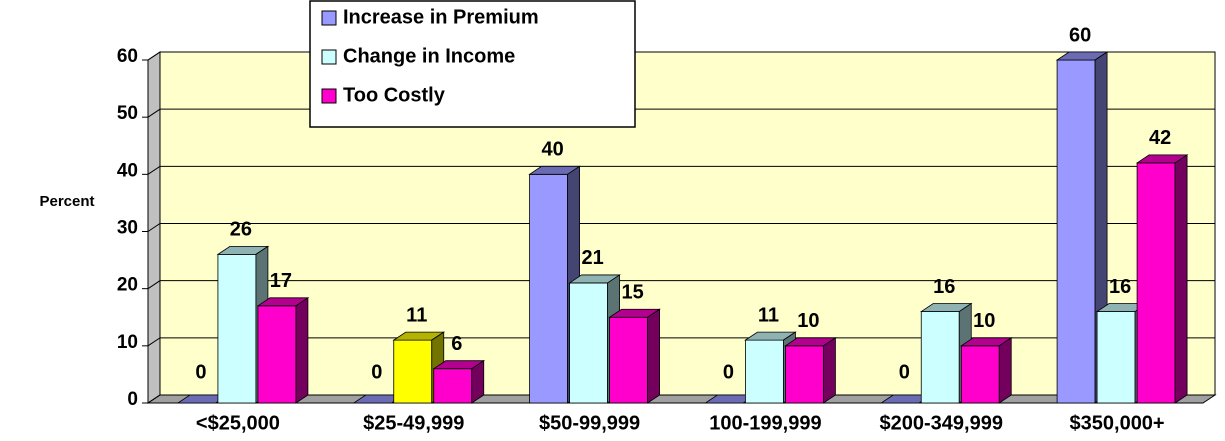 This screenshot has width=1225, height=441. What do you see at coordinates (127, 56) in the screenshot?
I see `y-tick-label: 60` at bounding box center [127, 56].